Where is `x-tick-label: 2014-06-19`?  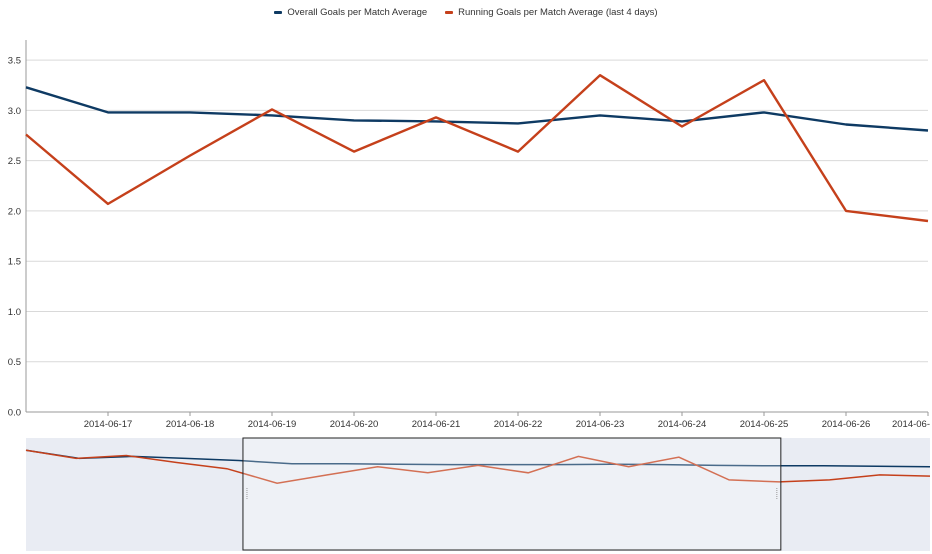 x-tick-label: 2014-06-19 is located at coordinates (272, 424).